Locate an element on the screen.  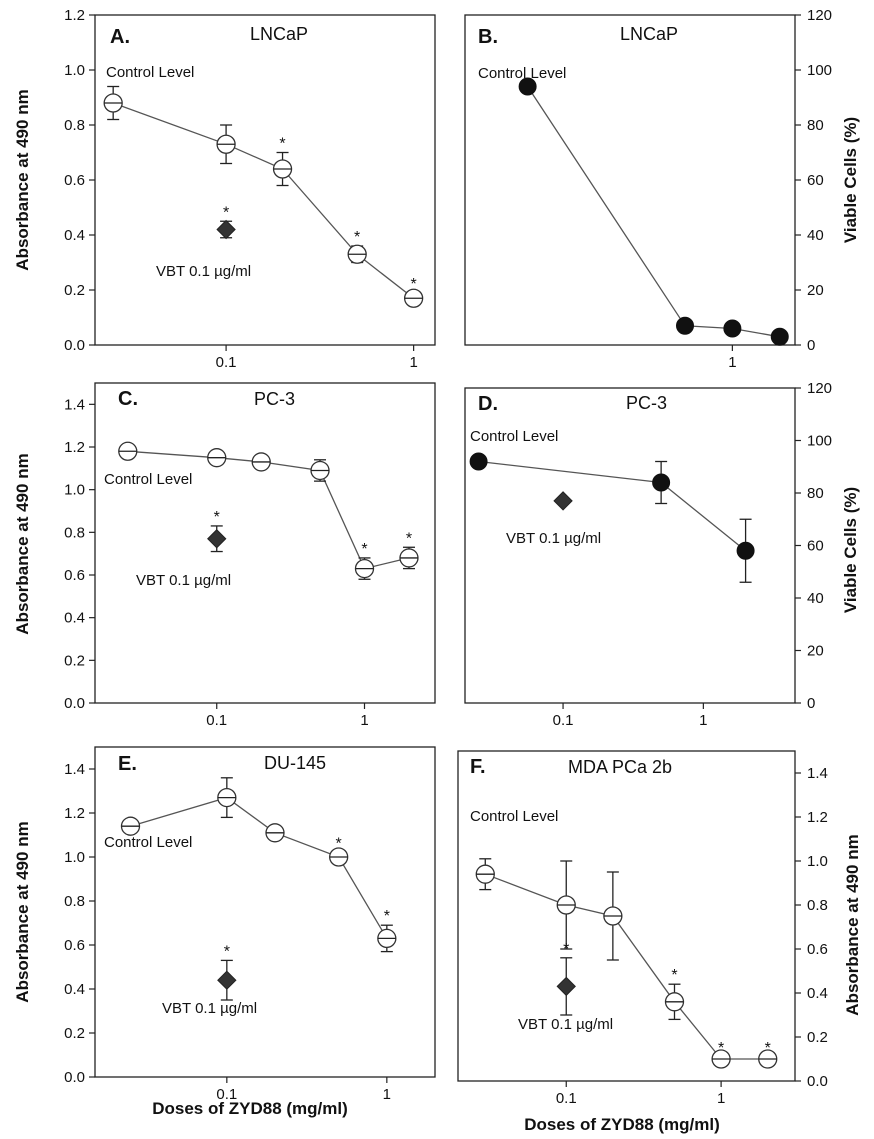
panel-d-control-level-note: Control Level is located at coordinates (514, 436).